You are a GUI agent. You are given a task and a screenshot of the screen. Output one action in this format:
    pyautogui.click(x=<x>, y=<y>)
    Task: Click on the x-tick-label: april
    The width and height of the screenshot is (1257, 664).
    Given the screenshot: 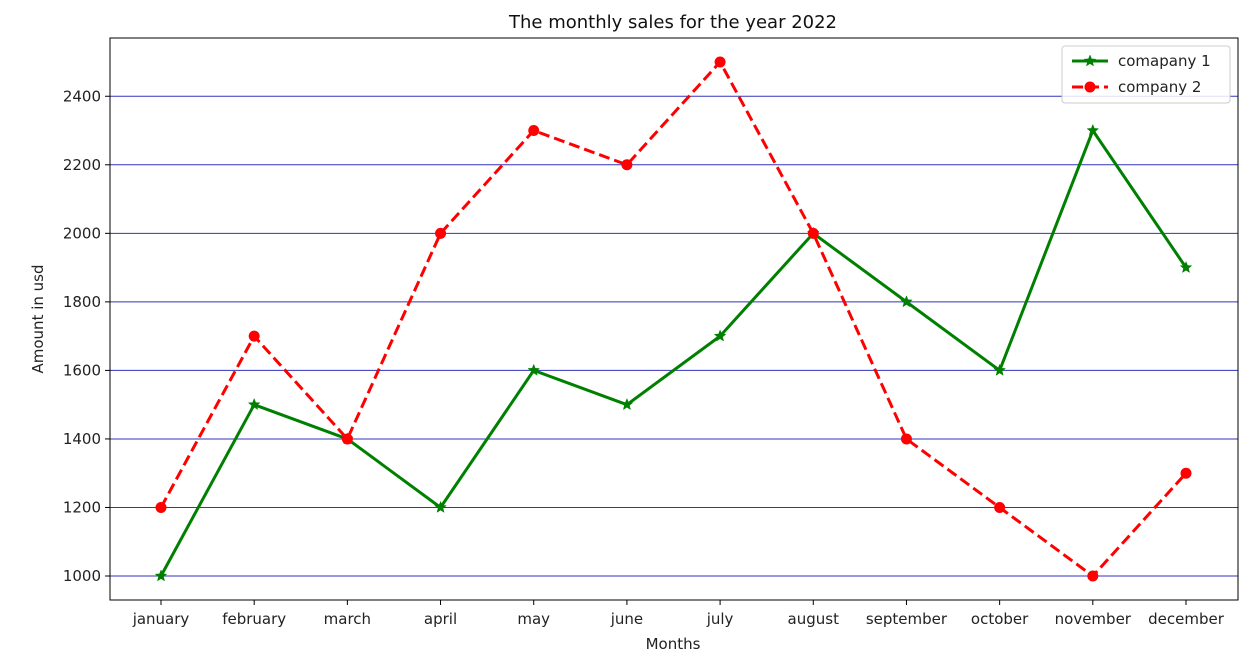 What is the action you would take?
    pyautogui.click(x=440, y=619)
    